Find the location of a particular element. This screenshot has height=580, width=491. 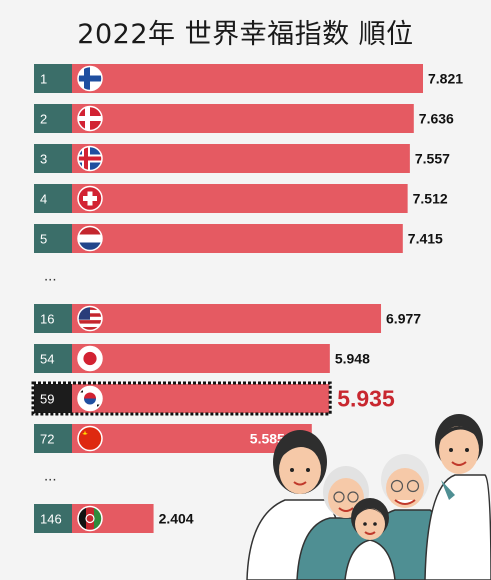

chart-row: 1 7.821 is located at coordinates (248, 78).